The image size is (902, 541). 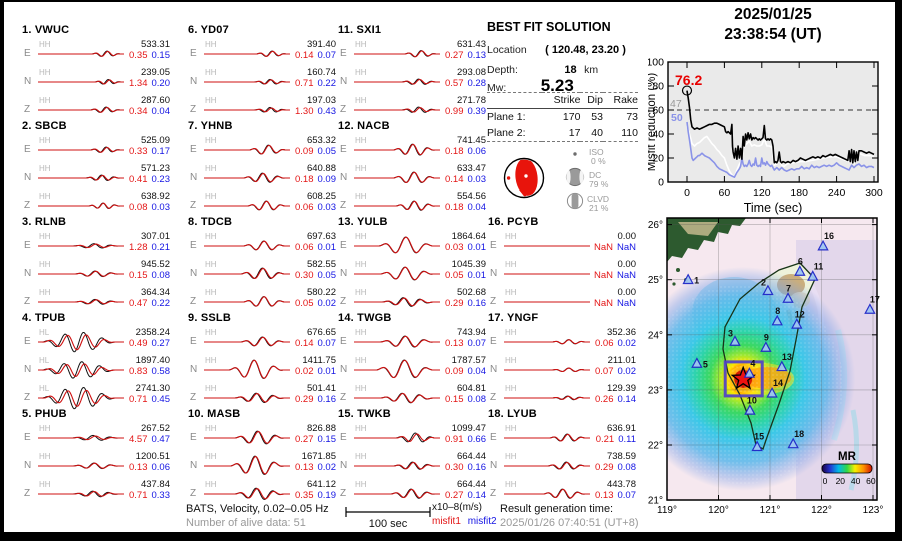 I want to click on amplitude-value: 1671.85, so click(x=318, y=456).